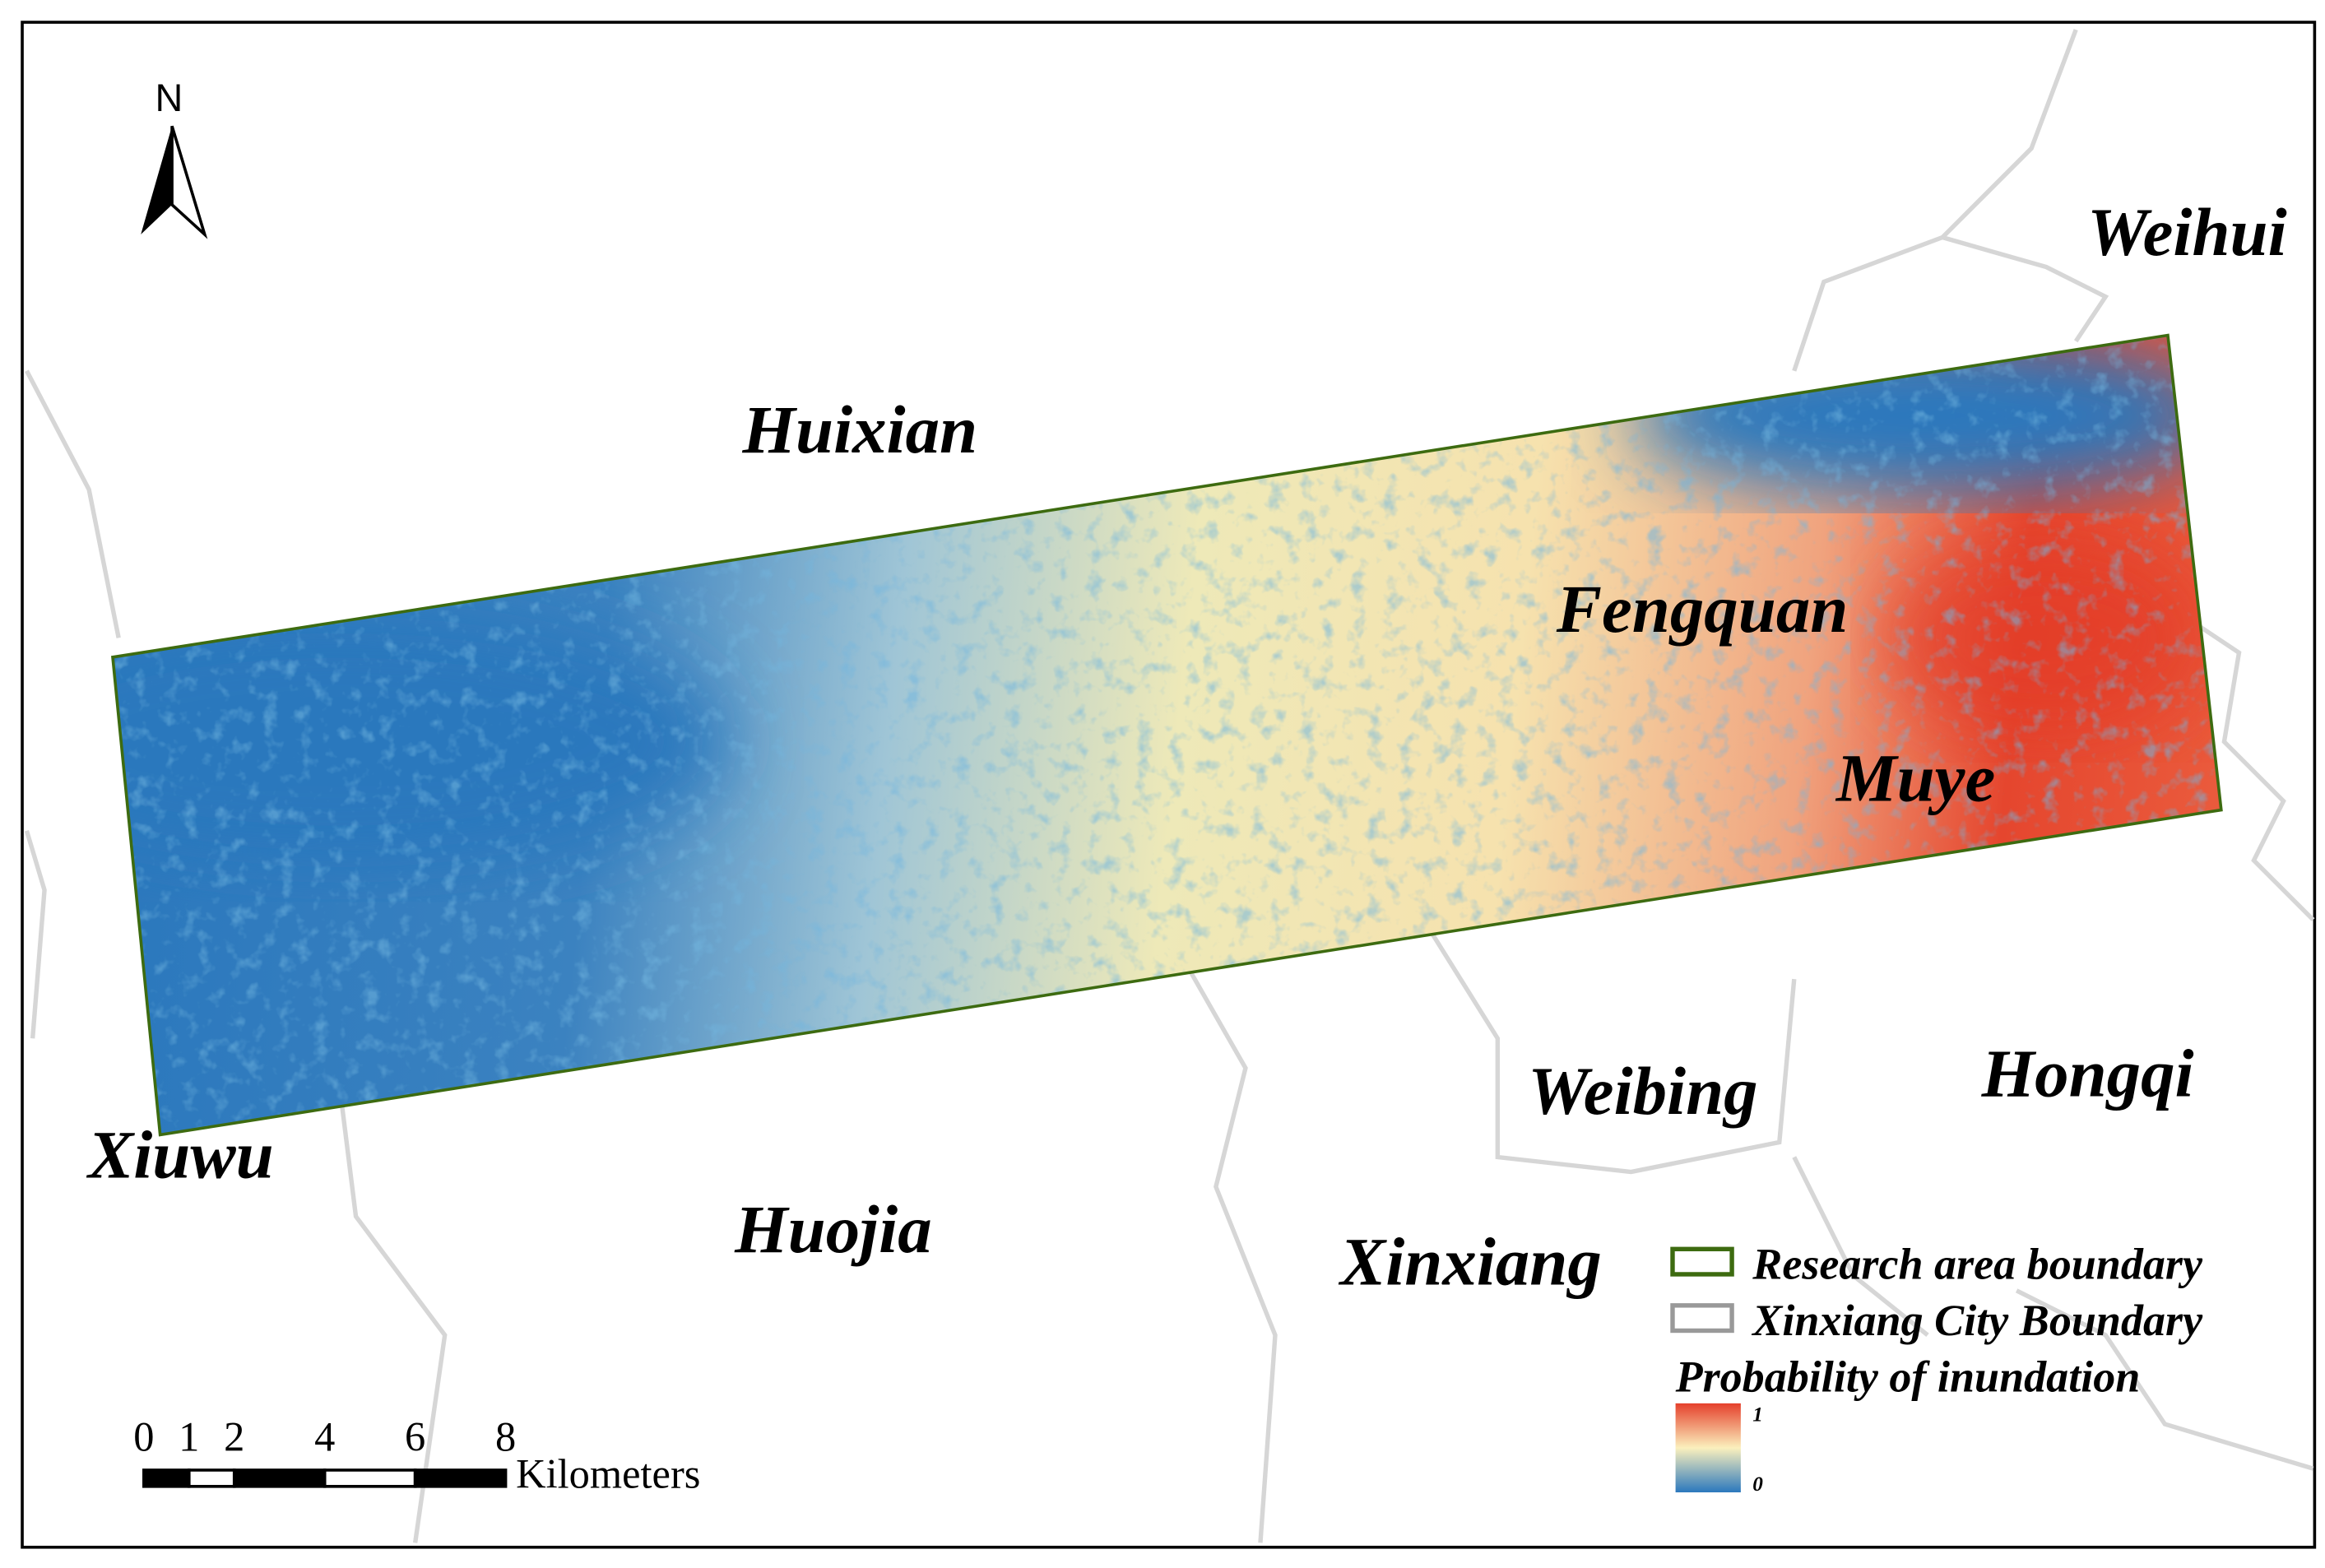 Image resolution: width=2325 pixels, height=1568 pixels. I want to click on legend-title: Probability of inundation, so click(1908, 1376).